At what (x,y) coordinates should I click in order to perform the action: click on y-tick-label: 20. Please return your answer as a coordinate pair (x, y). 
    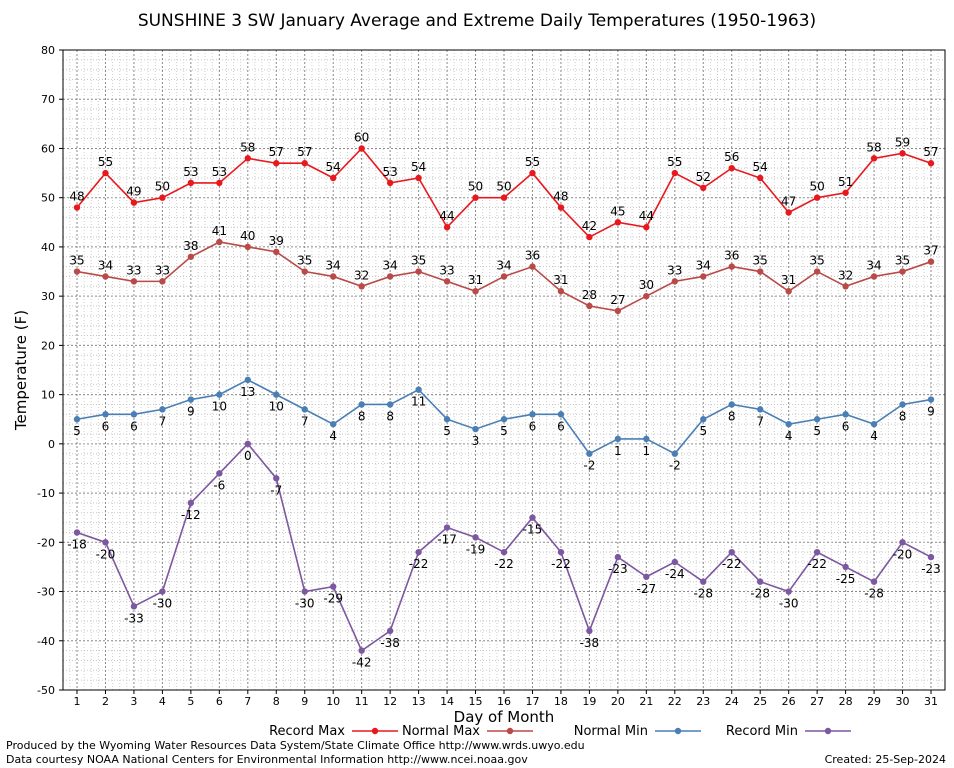
    Looking at the image, I should click on (48, 345).